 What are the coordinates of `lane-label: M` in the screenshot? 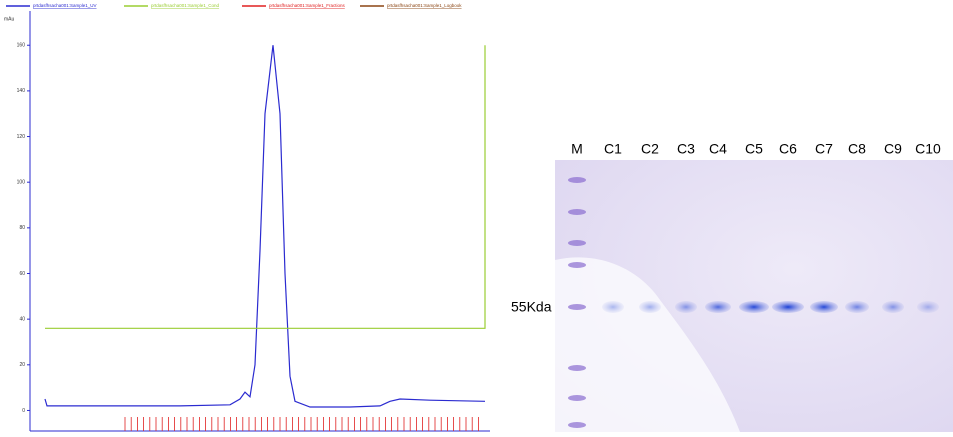 It's located at (577, 149).